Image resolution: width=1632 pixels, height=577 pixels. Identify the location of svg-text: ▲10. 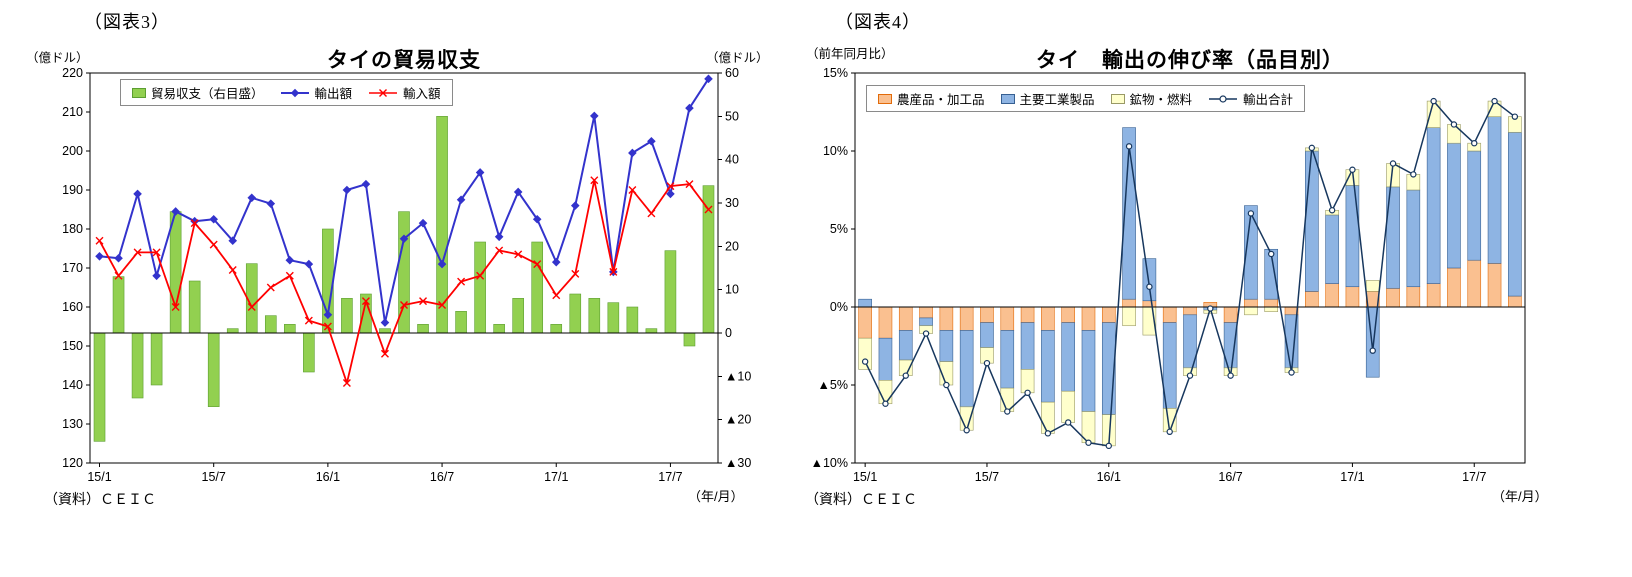
(738, 376).